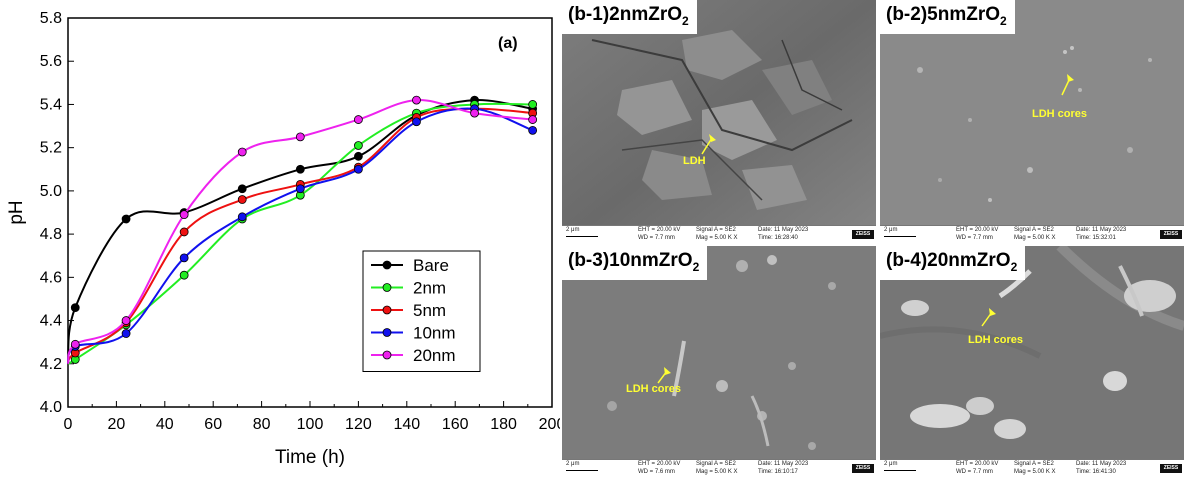 This screenshot has width=1184, height=482. Describe the element at coordinates (455, 424) in the screenshot. I see `x-tick-label: 160` at that location.